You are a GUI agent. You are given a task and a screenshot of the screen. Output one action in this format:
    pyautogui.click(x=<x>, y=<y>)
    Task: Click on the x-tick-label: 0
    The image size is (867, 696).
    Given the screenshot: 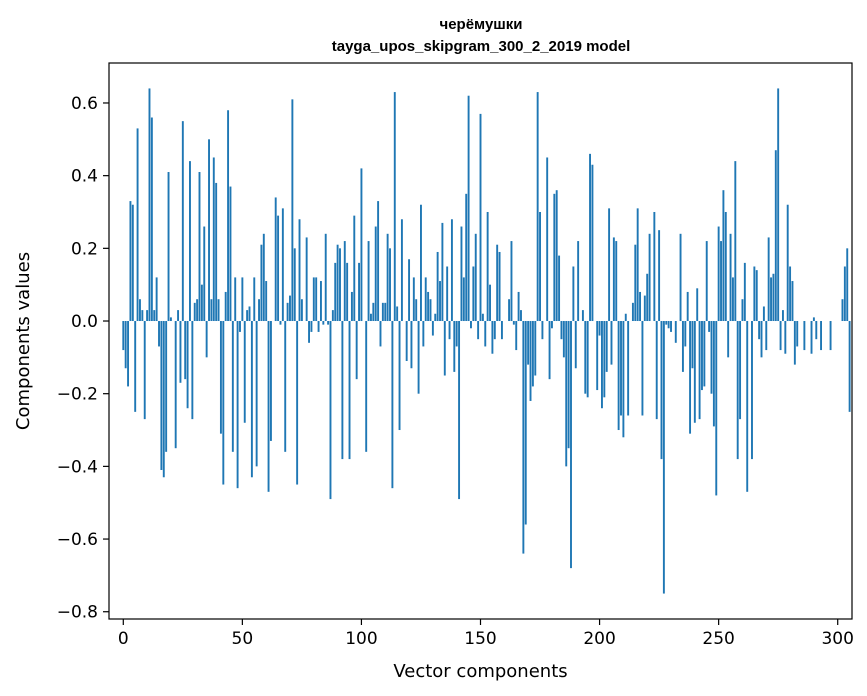 What is the action you would take?
    pyautogui.click(x=123, y=639)
    